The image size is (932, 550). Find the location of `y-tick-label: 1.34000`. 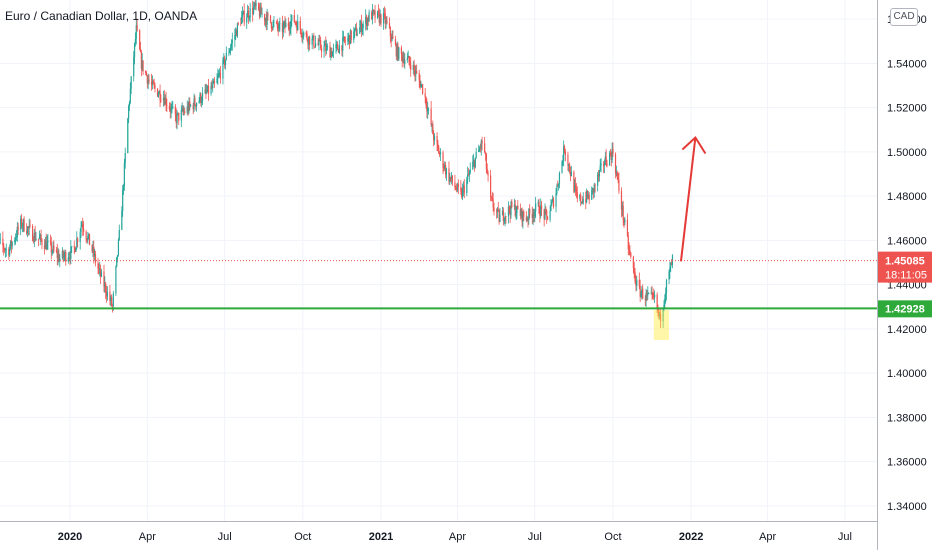

y-tick-label: 1.34000 is located at coordinates (907, 507).